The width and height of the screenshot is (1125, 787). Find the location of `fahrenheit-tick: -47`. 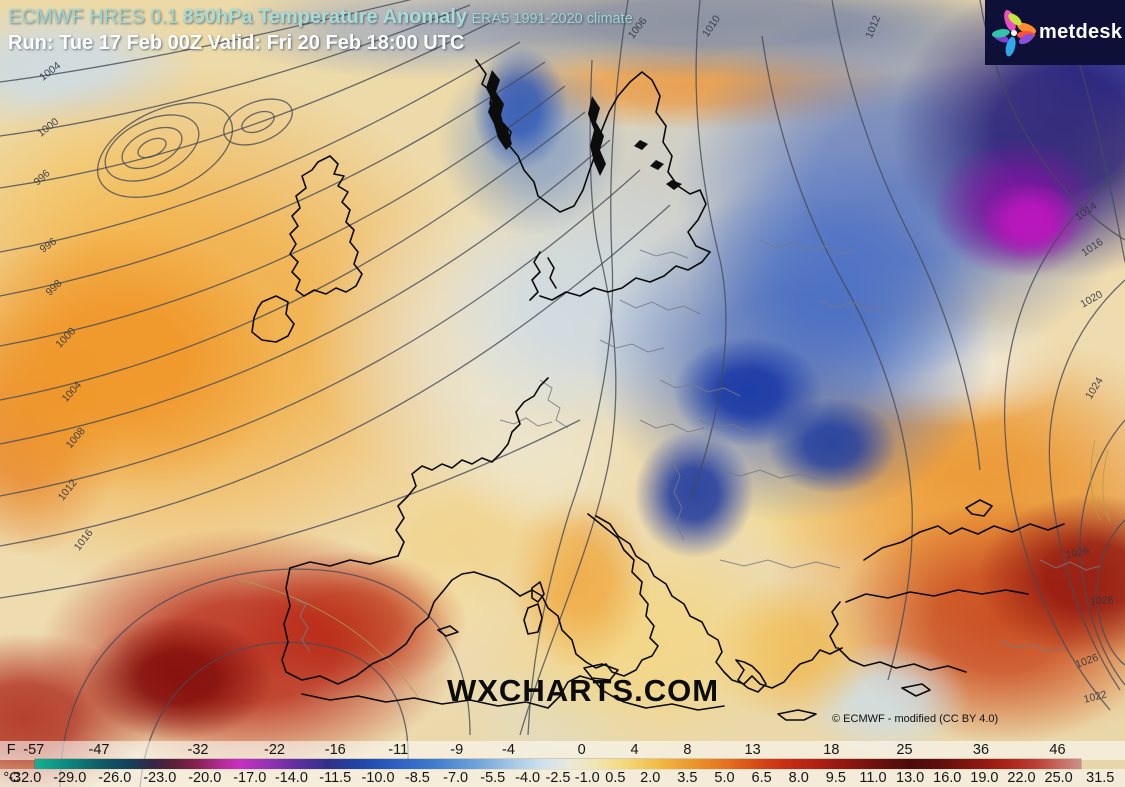

fahrenheit-tick: -47 is located at coordinates (99, 750).